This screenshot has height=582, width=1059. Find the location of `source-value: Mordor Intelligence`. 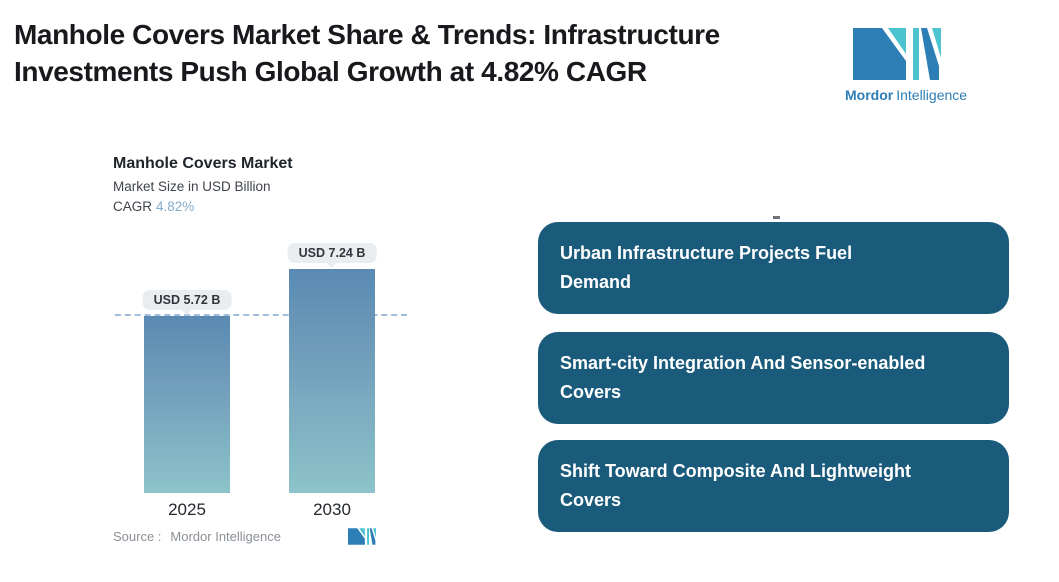

source-value: Mordor Intelligence is located at coordinates (225, 536).